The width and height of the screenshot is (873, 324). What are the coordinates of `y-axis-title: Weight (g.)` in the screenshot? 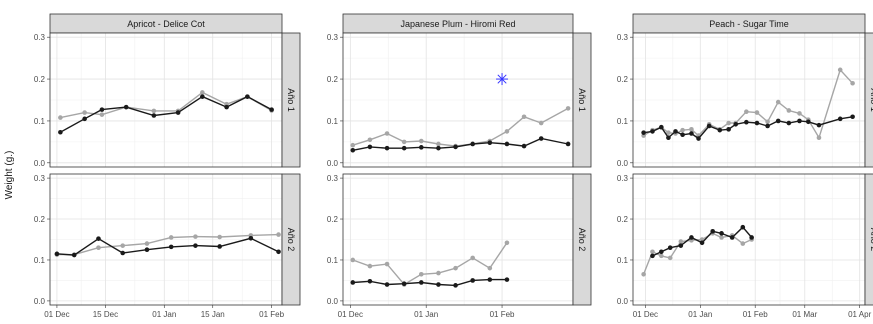 It's located at (9, 175).